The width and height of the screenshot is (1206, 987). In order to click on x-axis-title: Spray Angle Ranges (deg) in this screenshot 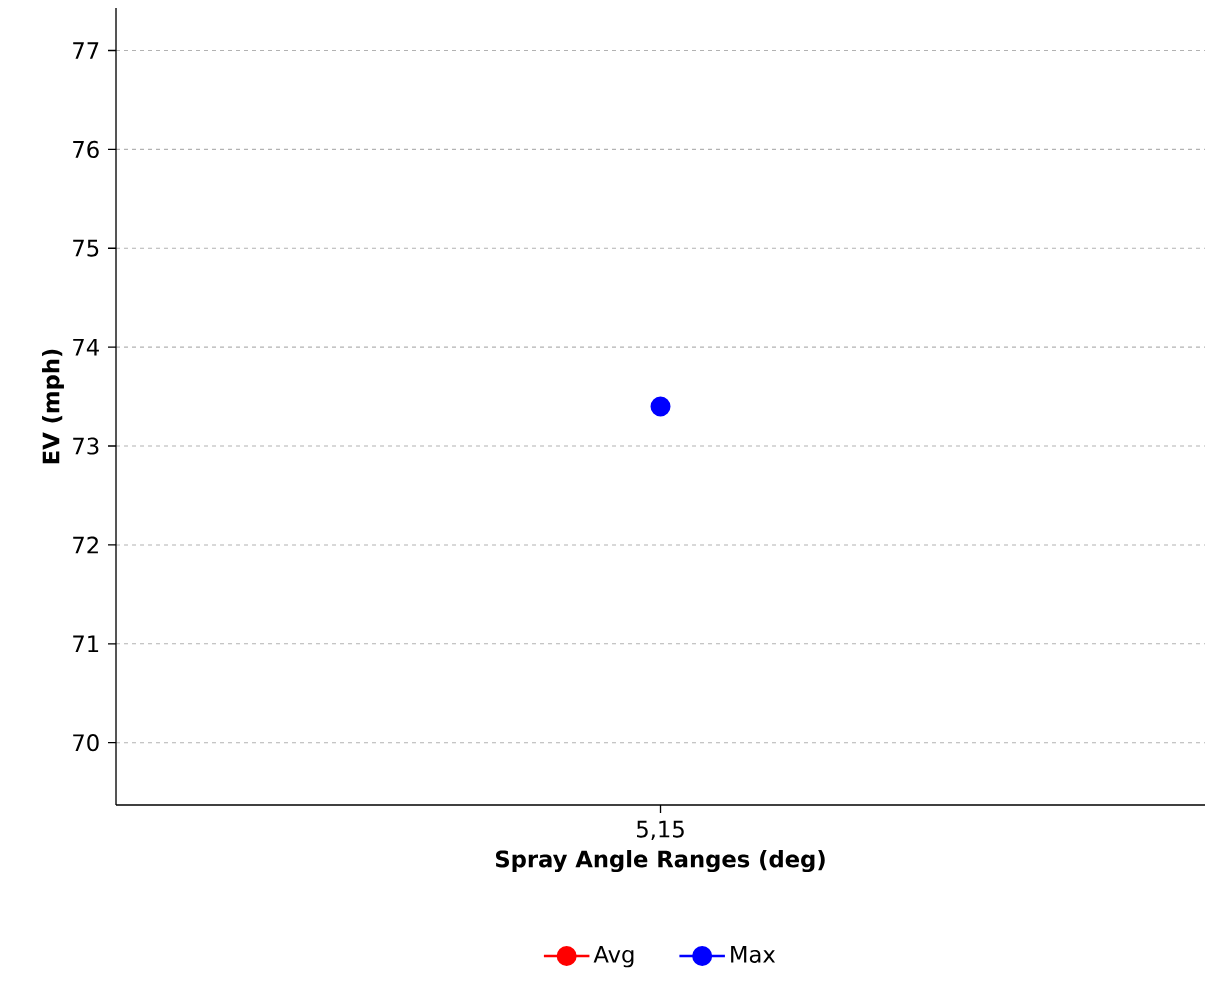, I will do `click(660, 861)`.